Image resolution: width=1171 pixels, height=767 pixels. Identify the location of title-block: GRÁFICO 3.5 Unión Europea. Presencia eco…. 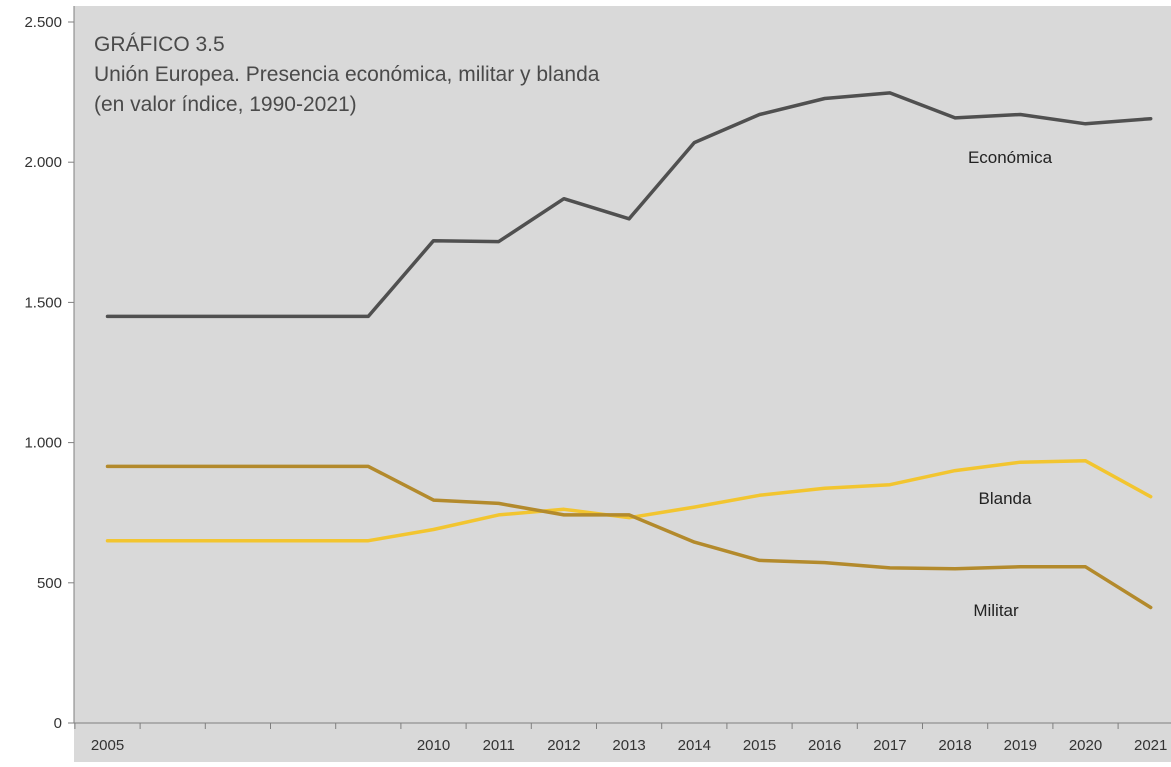
(346, 75).